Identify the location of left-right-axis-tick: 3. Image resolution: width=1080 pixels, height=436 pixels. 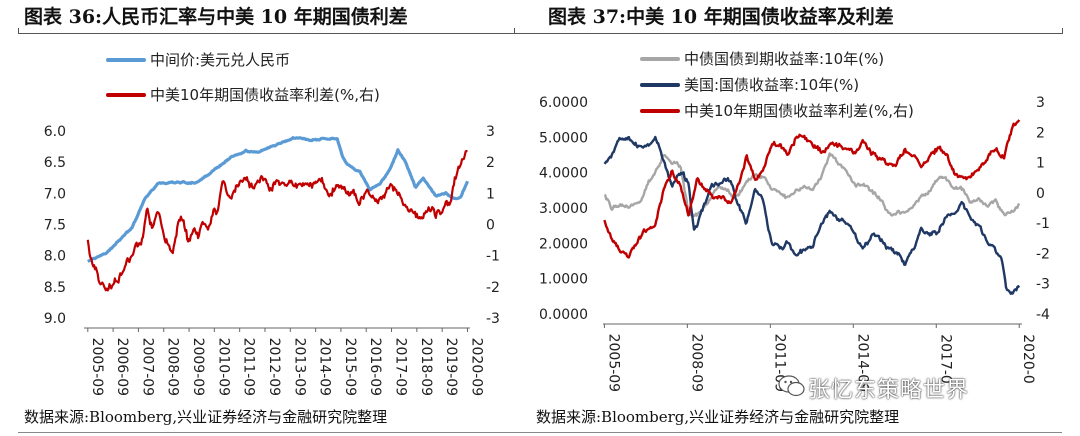
(490, 132).